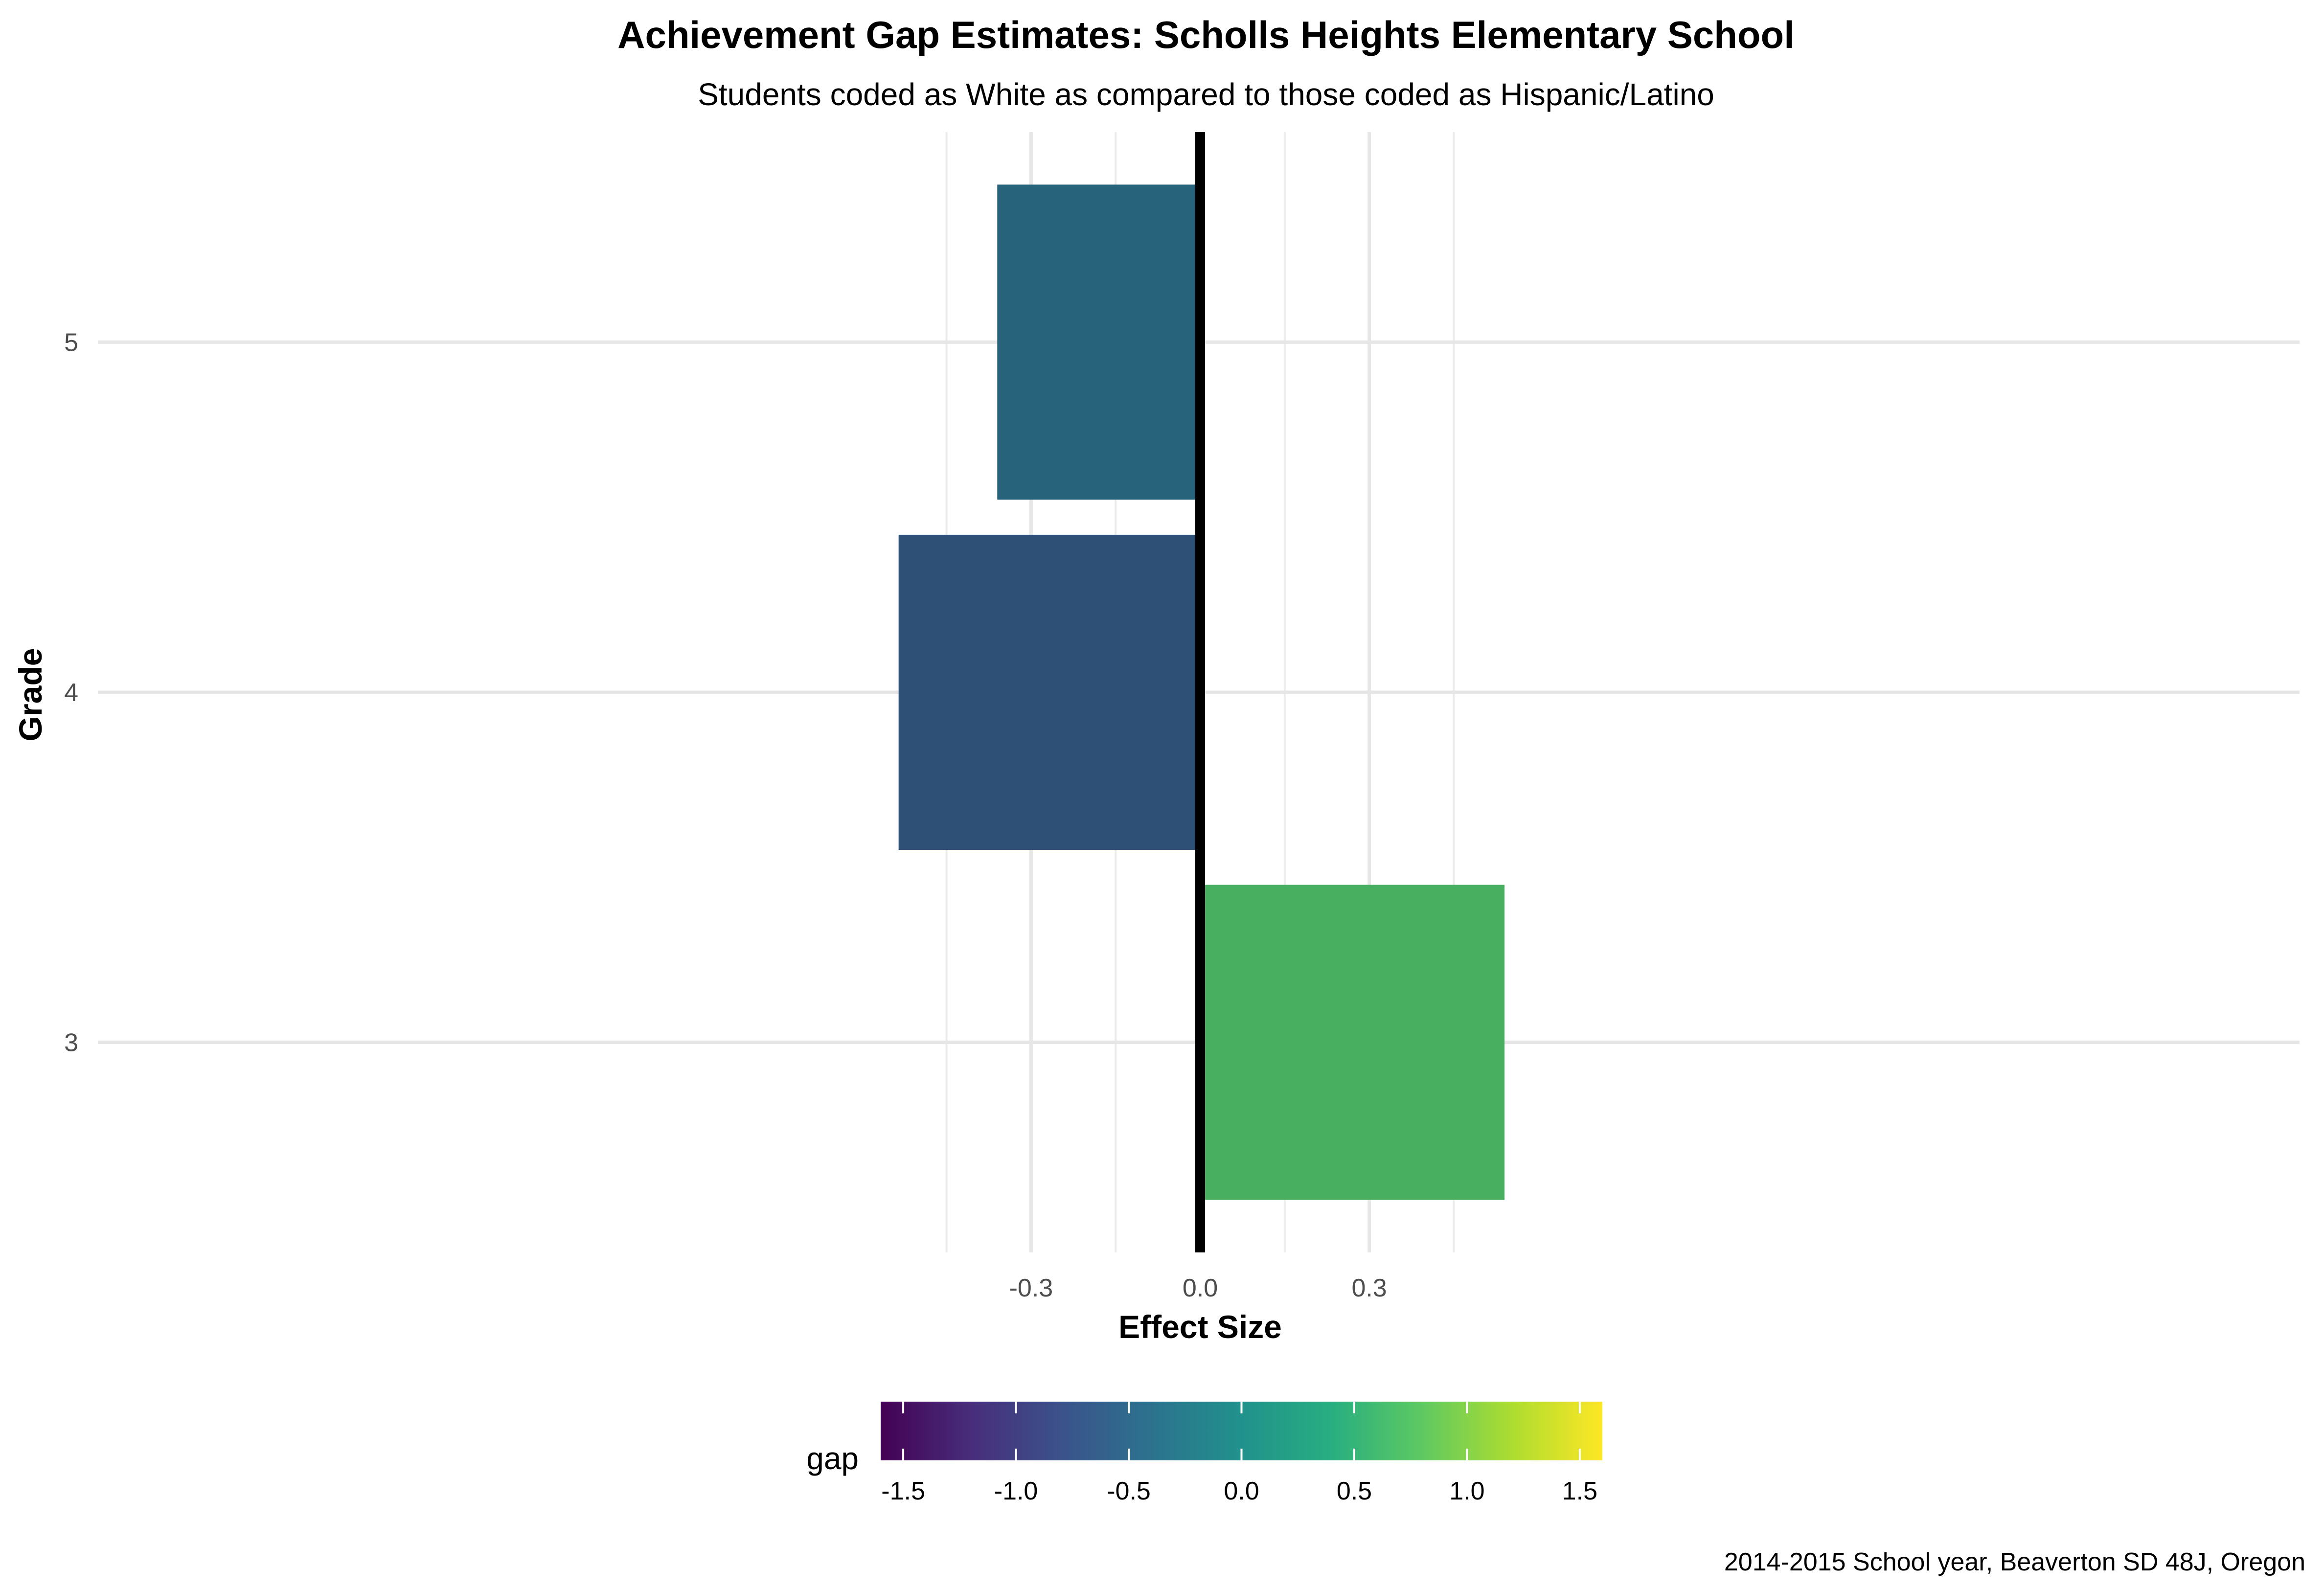 The image size is (2324, 1590). I want to click on x-tick-label: 0.3, so click(1369, 1288).